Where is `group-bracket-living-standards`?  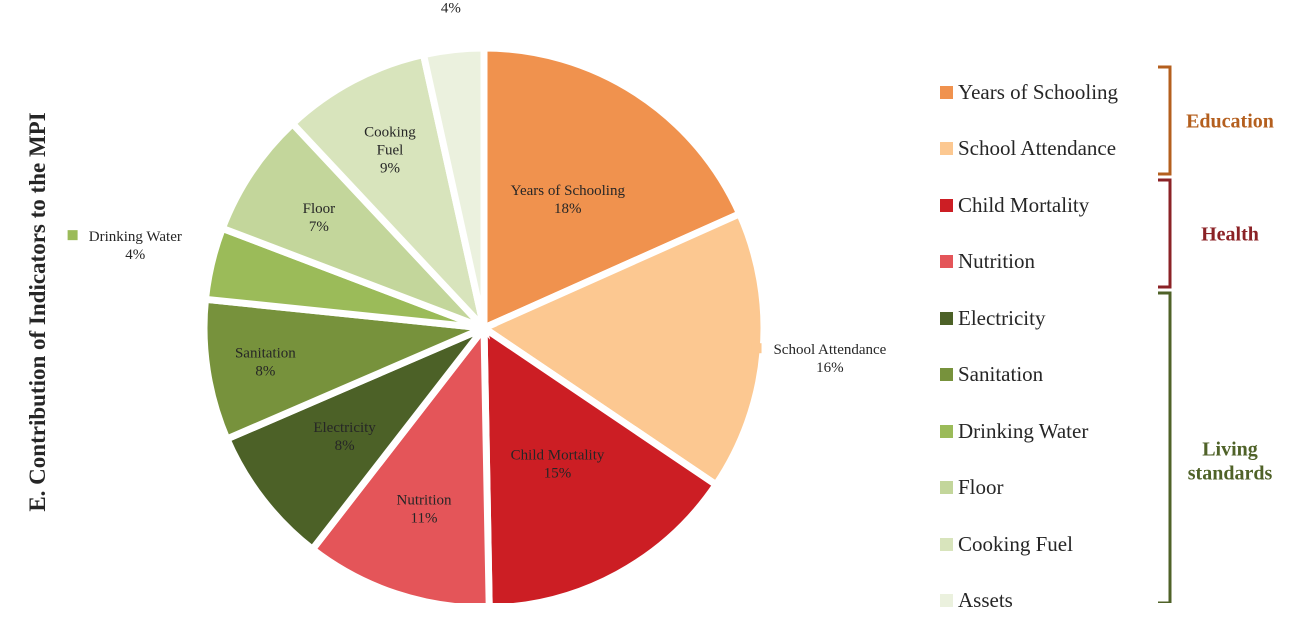
group-bracket-living-standards is located at coordinates (1164, 448).